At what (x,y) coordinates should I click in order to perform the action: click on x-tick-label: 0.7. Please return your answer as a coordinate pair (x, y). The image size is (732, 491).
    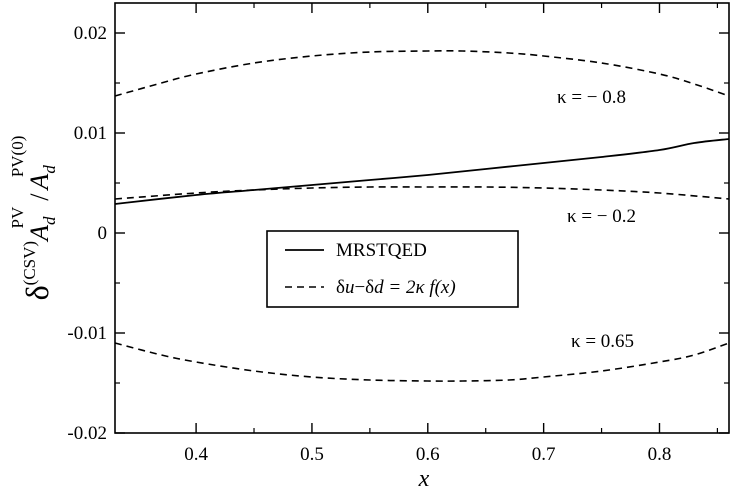
    Looking at the image, I should click on (544, 454).